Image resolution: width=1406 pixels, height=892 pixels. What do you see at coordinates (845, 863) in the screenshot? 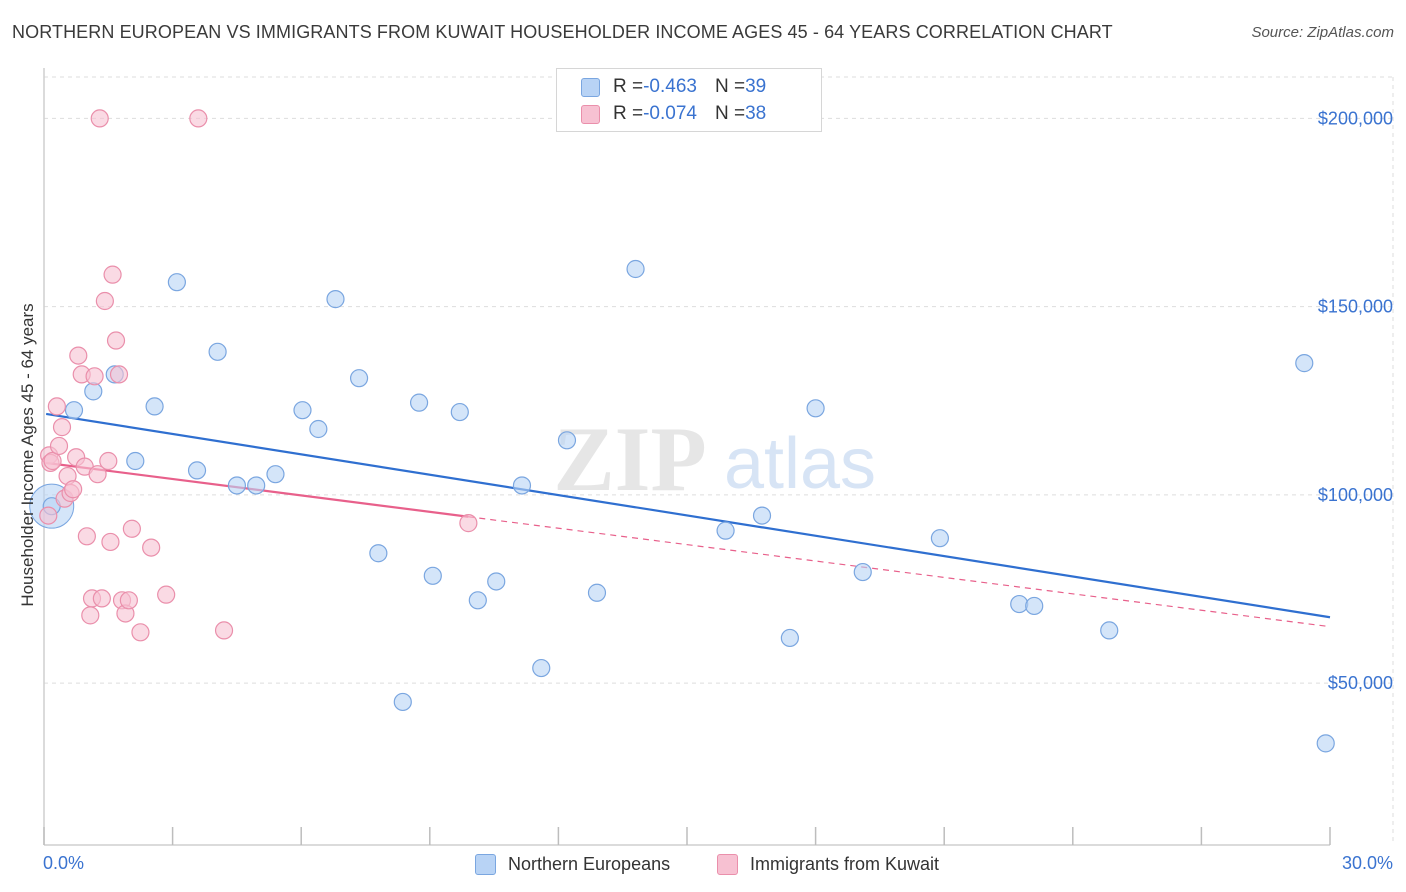
I see `legend-series-label: Immigrants from Kuwait` at bounding box center [845, 863].